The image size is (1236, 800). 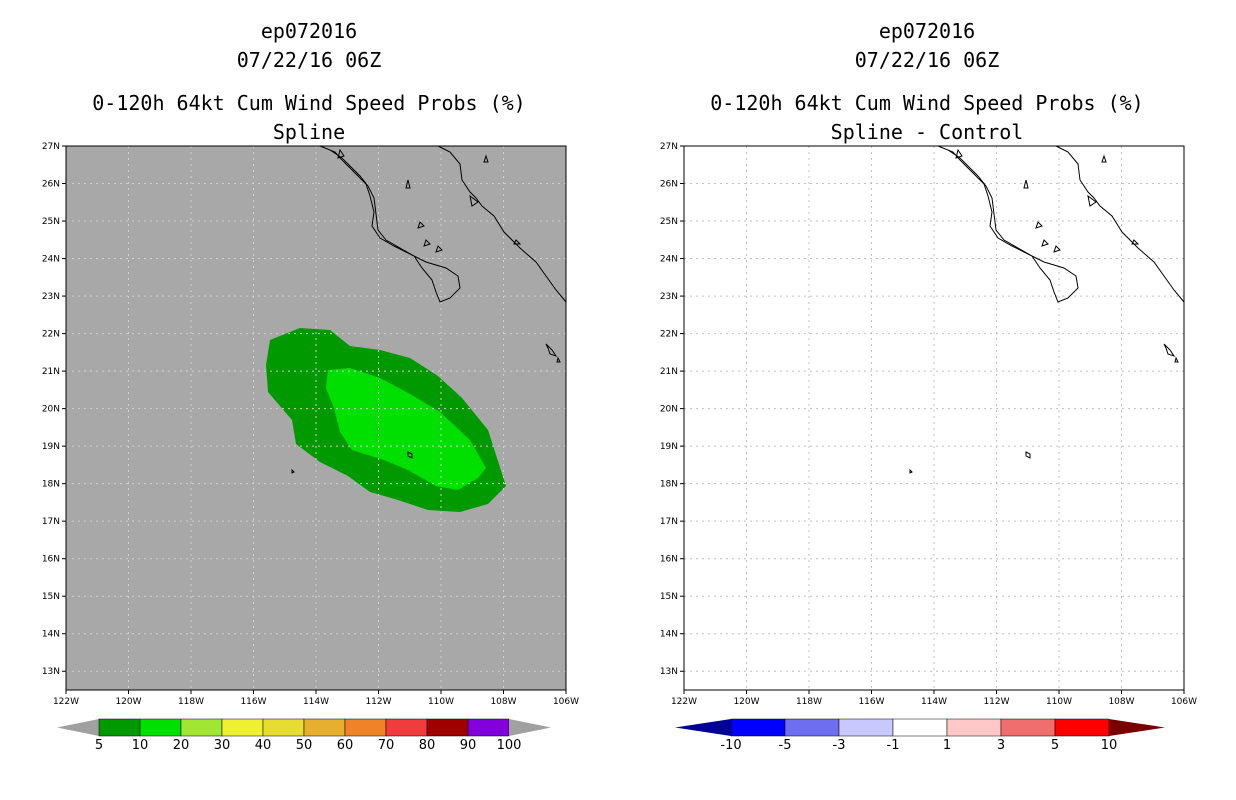 I want to click on colorbar-label: 40, so click(x=263, y=745).